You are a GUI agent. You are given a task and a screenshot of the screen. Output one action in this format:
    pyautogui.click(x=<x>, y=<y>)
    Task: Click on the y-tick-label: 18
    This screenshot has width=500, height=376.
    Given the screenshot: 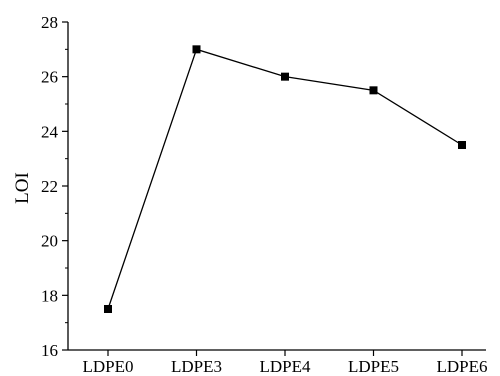 What is the action you would take?
    pyautogui.click(x=49, y=295)
    